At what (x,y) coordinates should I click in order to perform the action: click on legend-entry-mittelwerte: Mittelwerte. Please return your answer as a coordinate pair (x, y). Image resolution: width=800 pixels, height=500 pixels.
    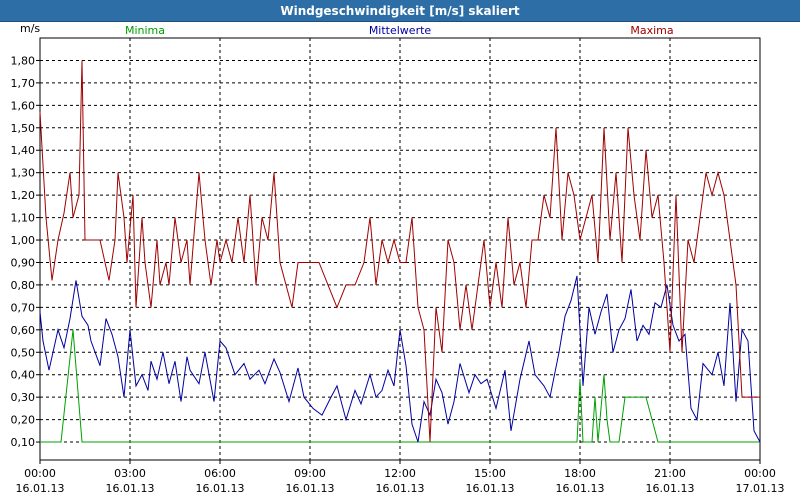
    Looking at the image, I should click on (400, 30).